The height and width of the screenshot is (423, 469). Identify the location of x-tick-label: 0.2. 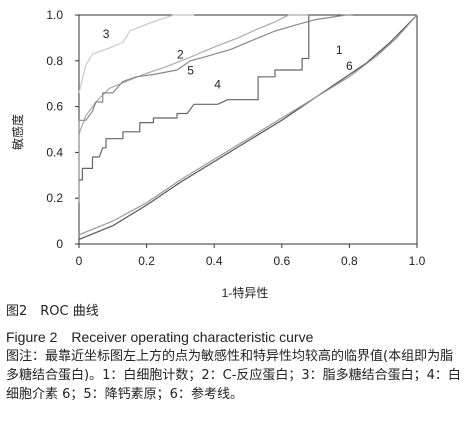
(146, 261).